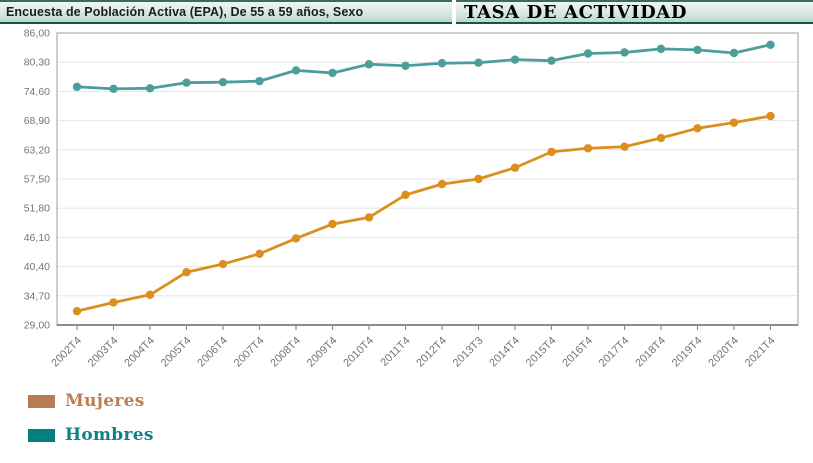 The width and height of the screenshot is (813, 463). I want to click on chart-title-bar: TASA DE ACTIVIDAD, so click(634, 12).